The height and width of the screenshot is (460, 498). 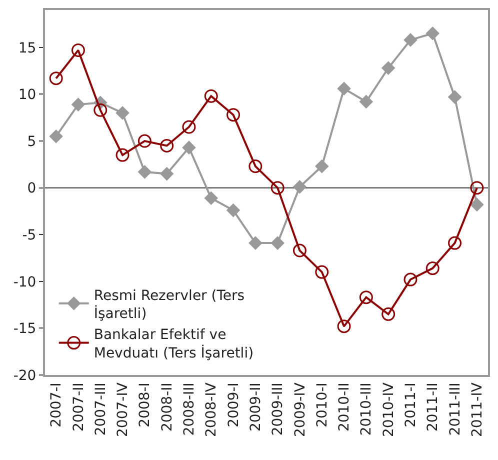 What do you see at coordinates (27, 48) in the screenshot?
I see `y-tick-label: 15` at bounding box center [27, 48].